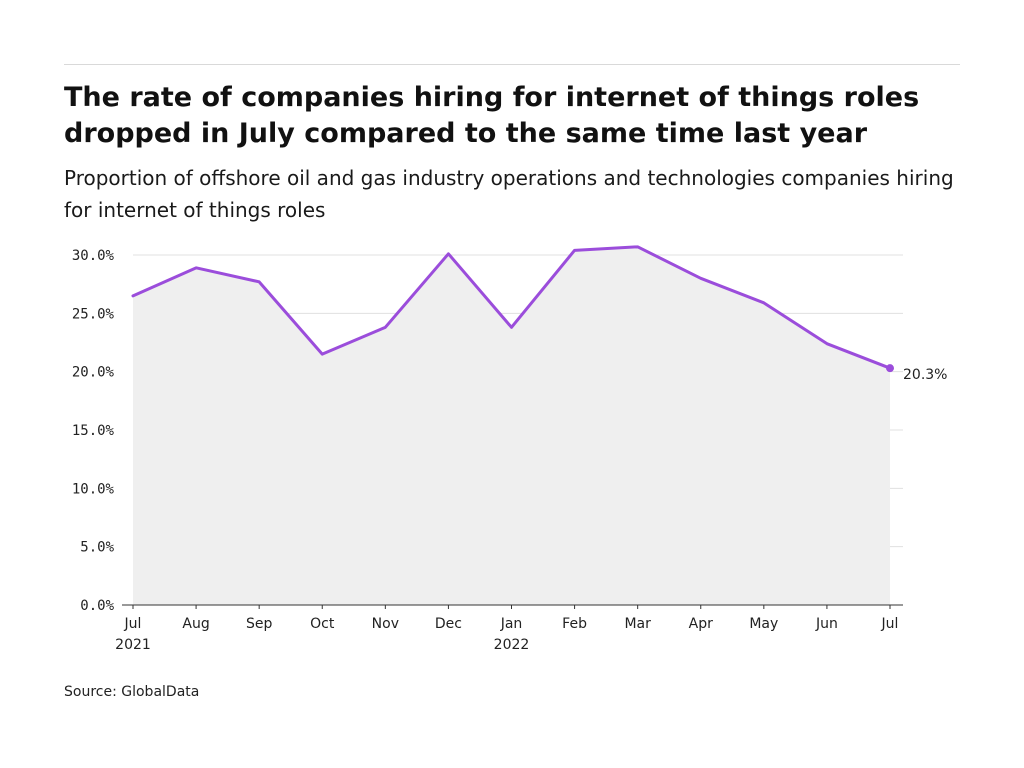  Describe the element at coordinates (93, 373) in the screenshot. I see `y-tick-label: 20.0%` at that location.